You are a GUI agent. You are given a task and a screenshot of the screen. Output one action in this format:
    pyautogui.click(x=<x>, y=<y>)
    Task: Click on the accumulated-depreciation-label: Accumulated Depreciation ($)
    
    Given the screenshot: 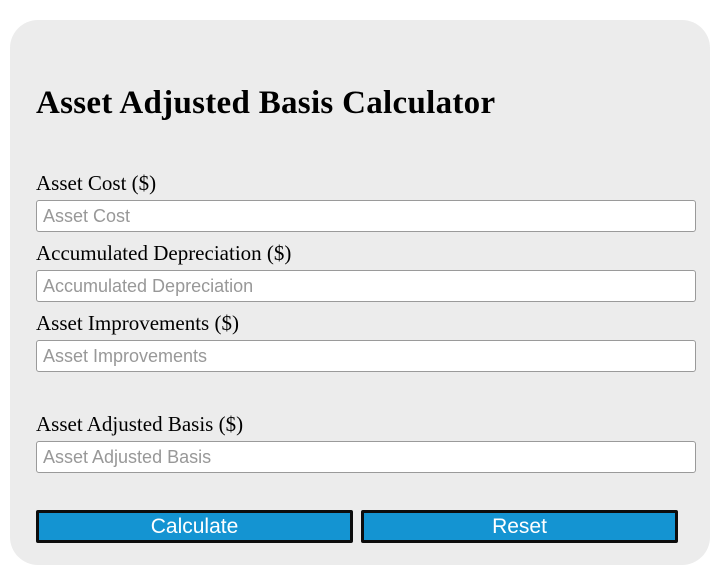 What is the action you would take?
    pyautogui.click(x=164, y=253)
    